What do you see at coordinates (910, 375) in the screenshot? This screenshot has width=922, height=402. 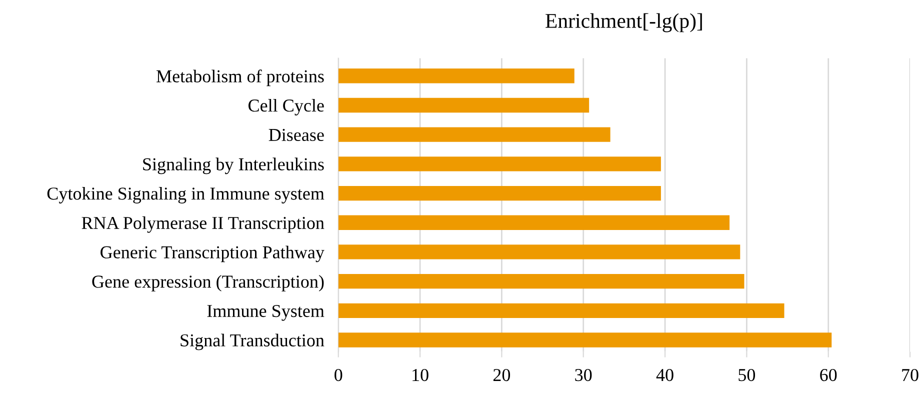 I see `x-tick-label: 70` at bounding box center [910, 375].